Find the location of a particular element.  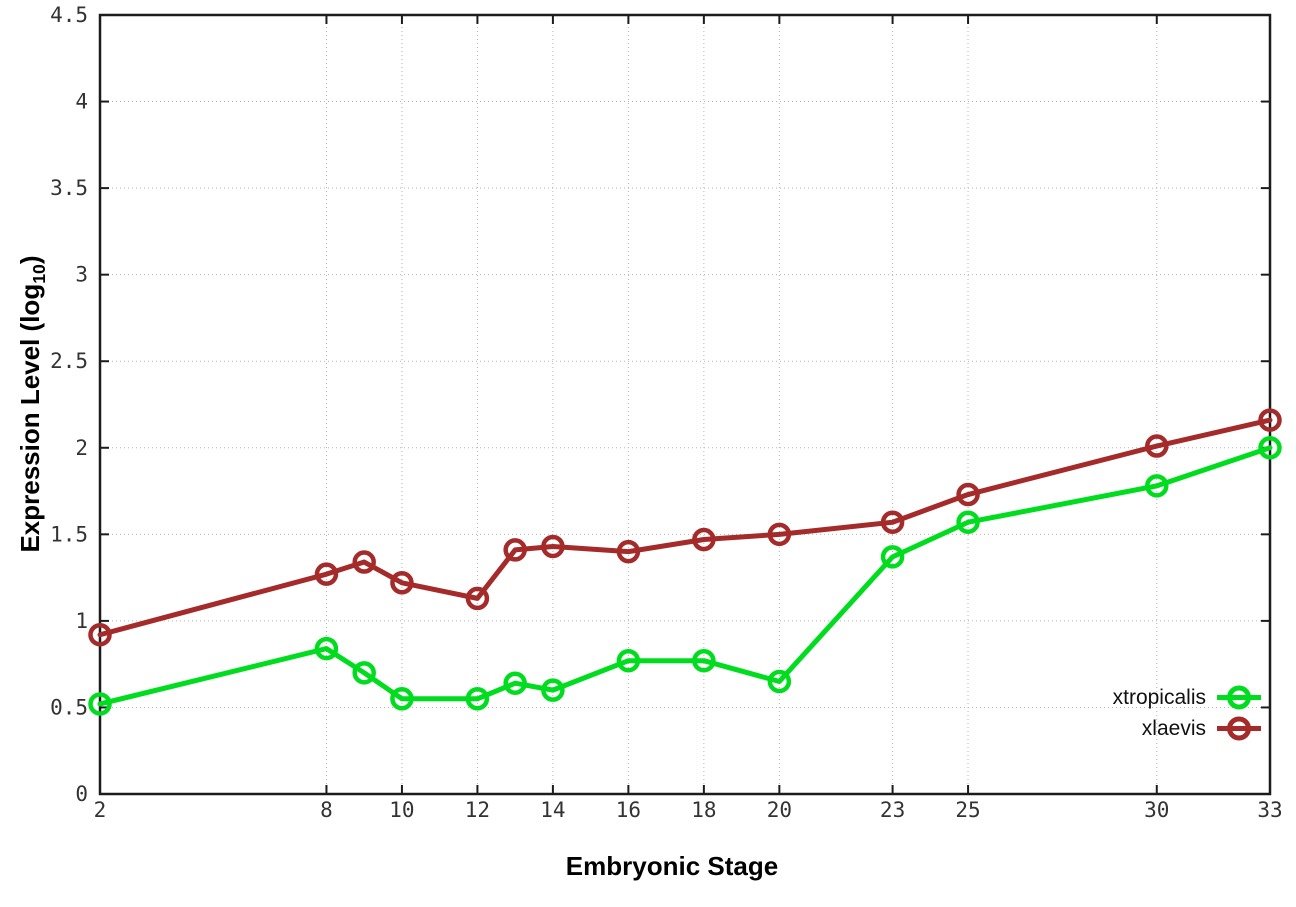

y-tick-label: 4.5 is located at coordinates (69, 15).